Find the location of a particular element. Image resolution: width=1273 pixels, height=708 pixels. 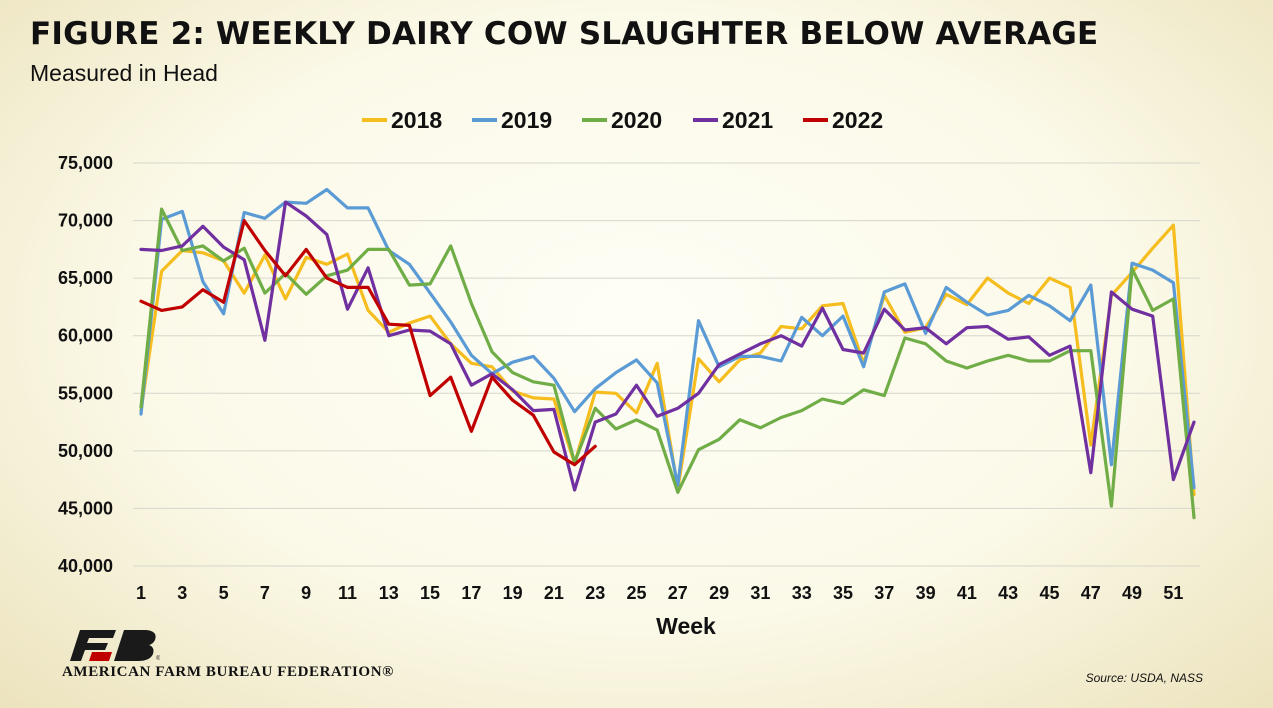

x-tick-label: 47 is located at coordinates (1091, 593).